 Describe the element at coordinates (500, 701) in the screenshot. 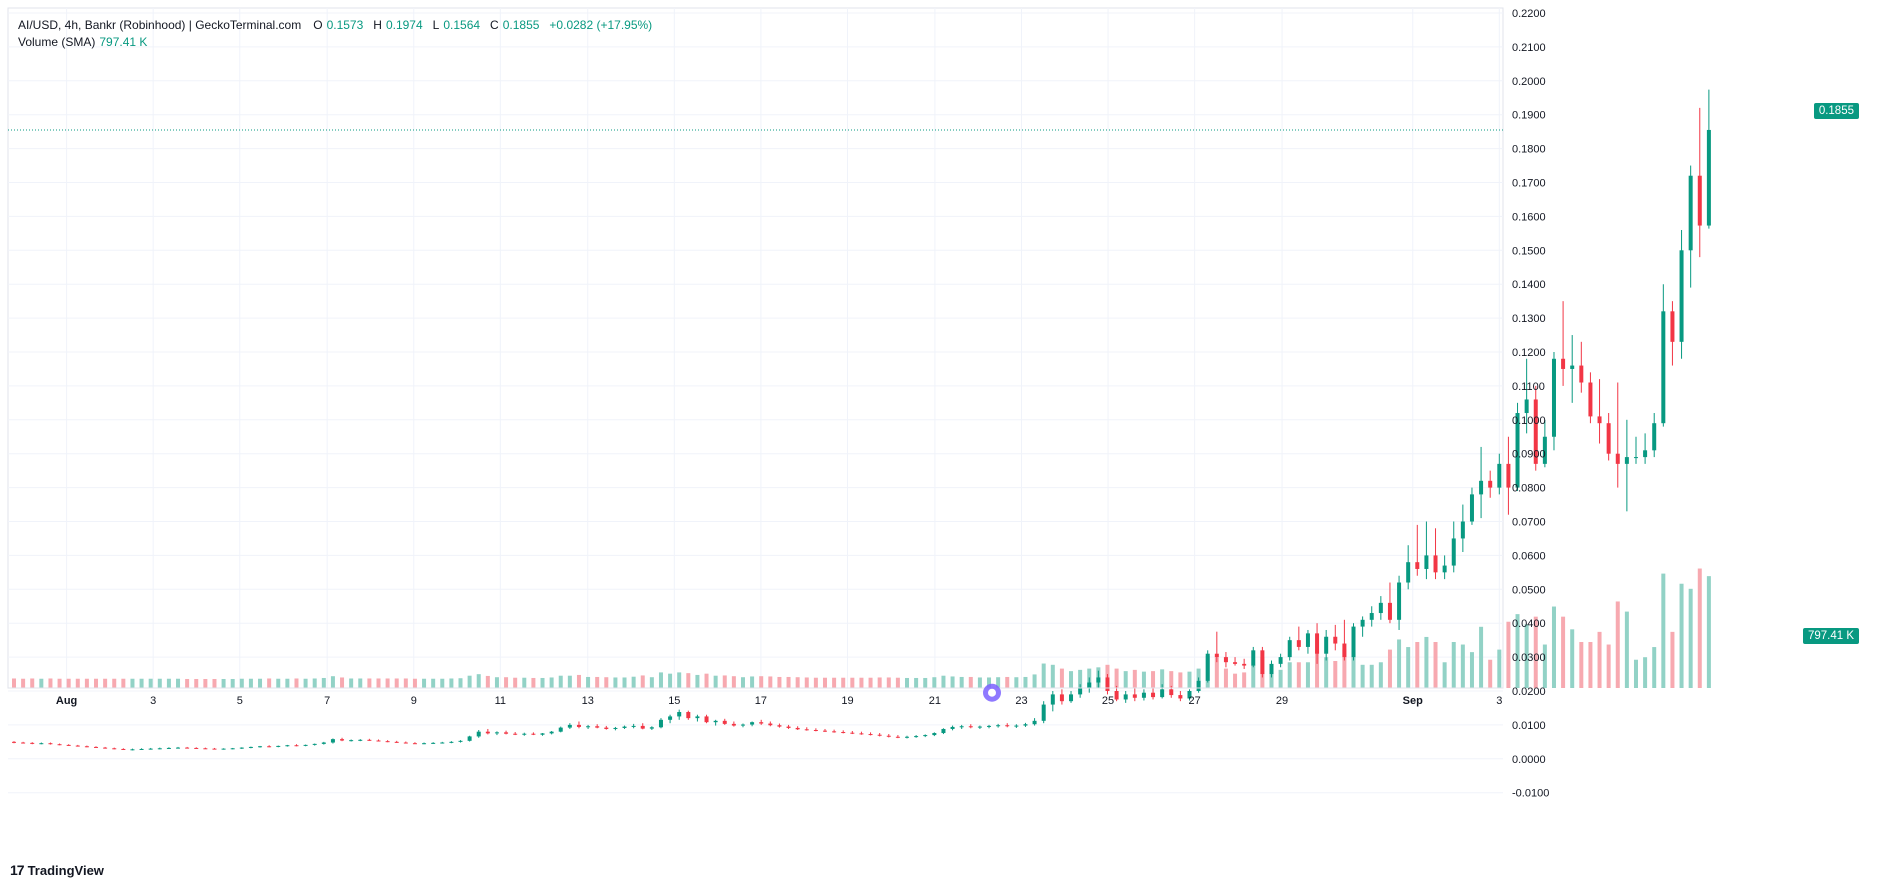

I see `x-tick-label: 11` at that location.